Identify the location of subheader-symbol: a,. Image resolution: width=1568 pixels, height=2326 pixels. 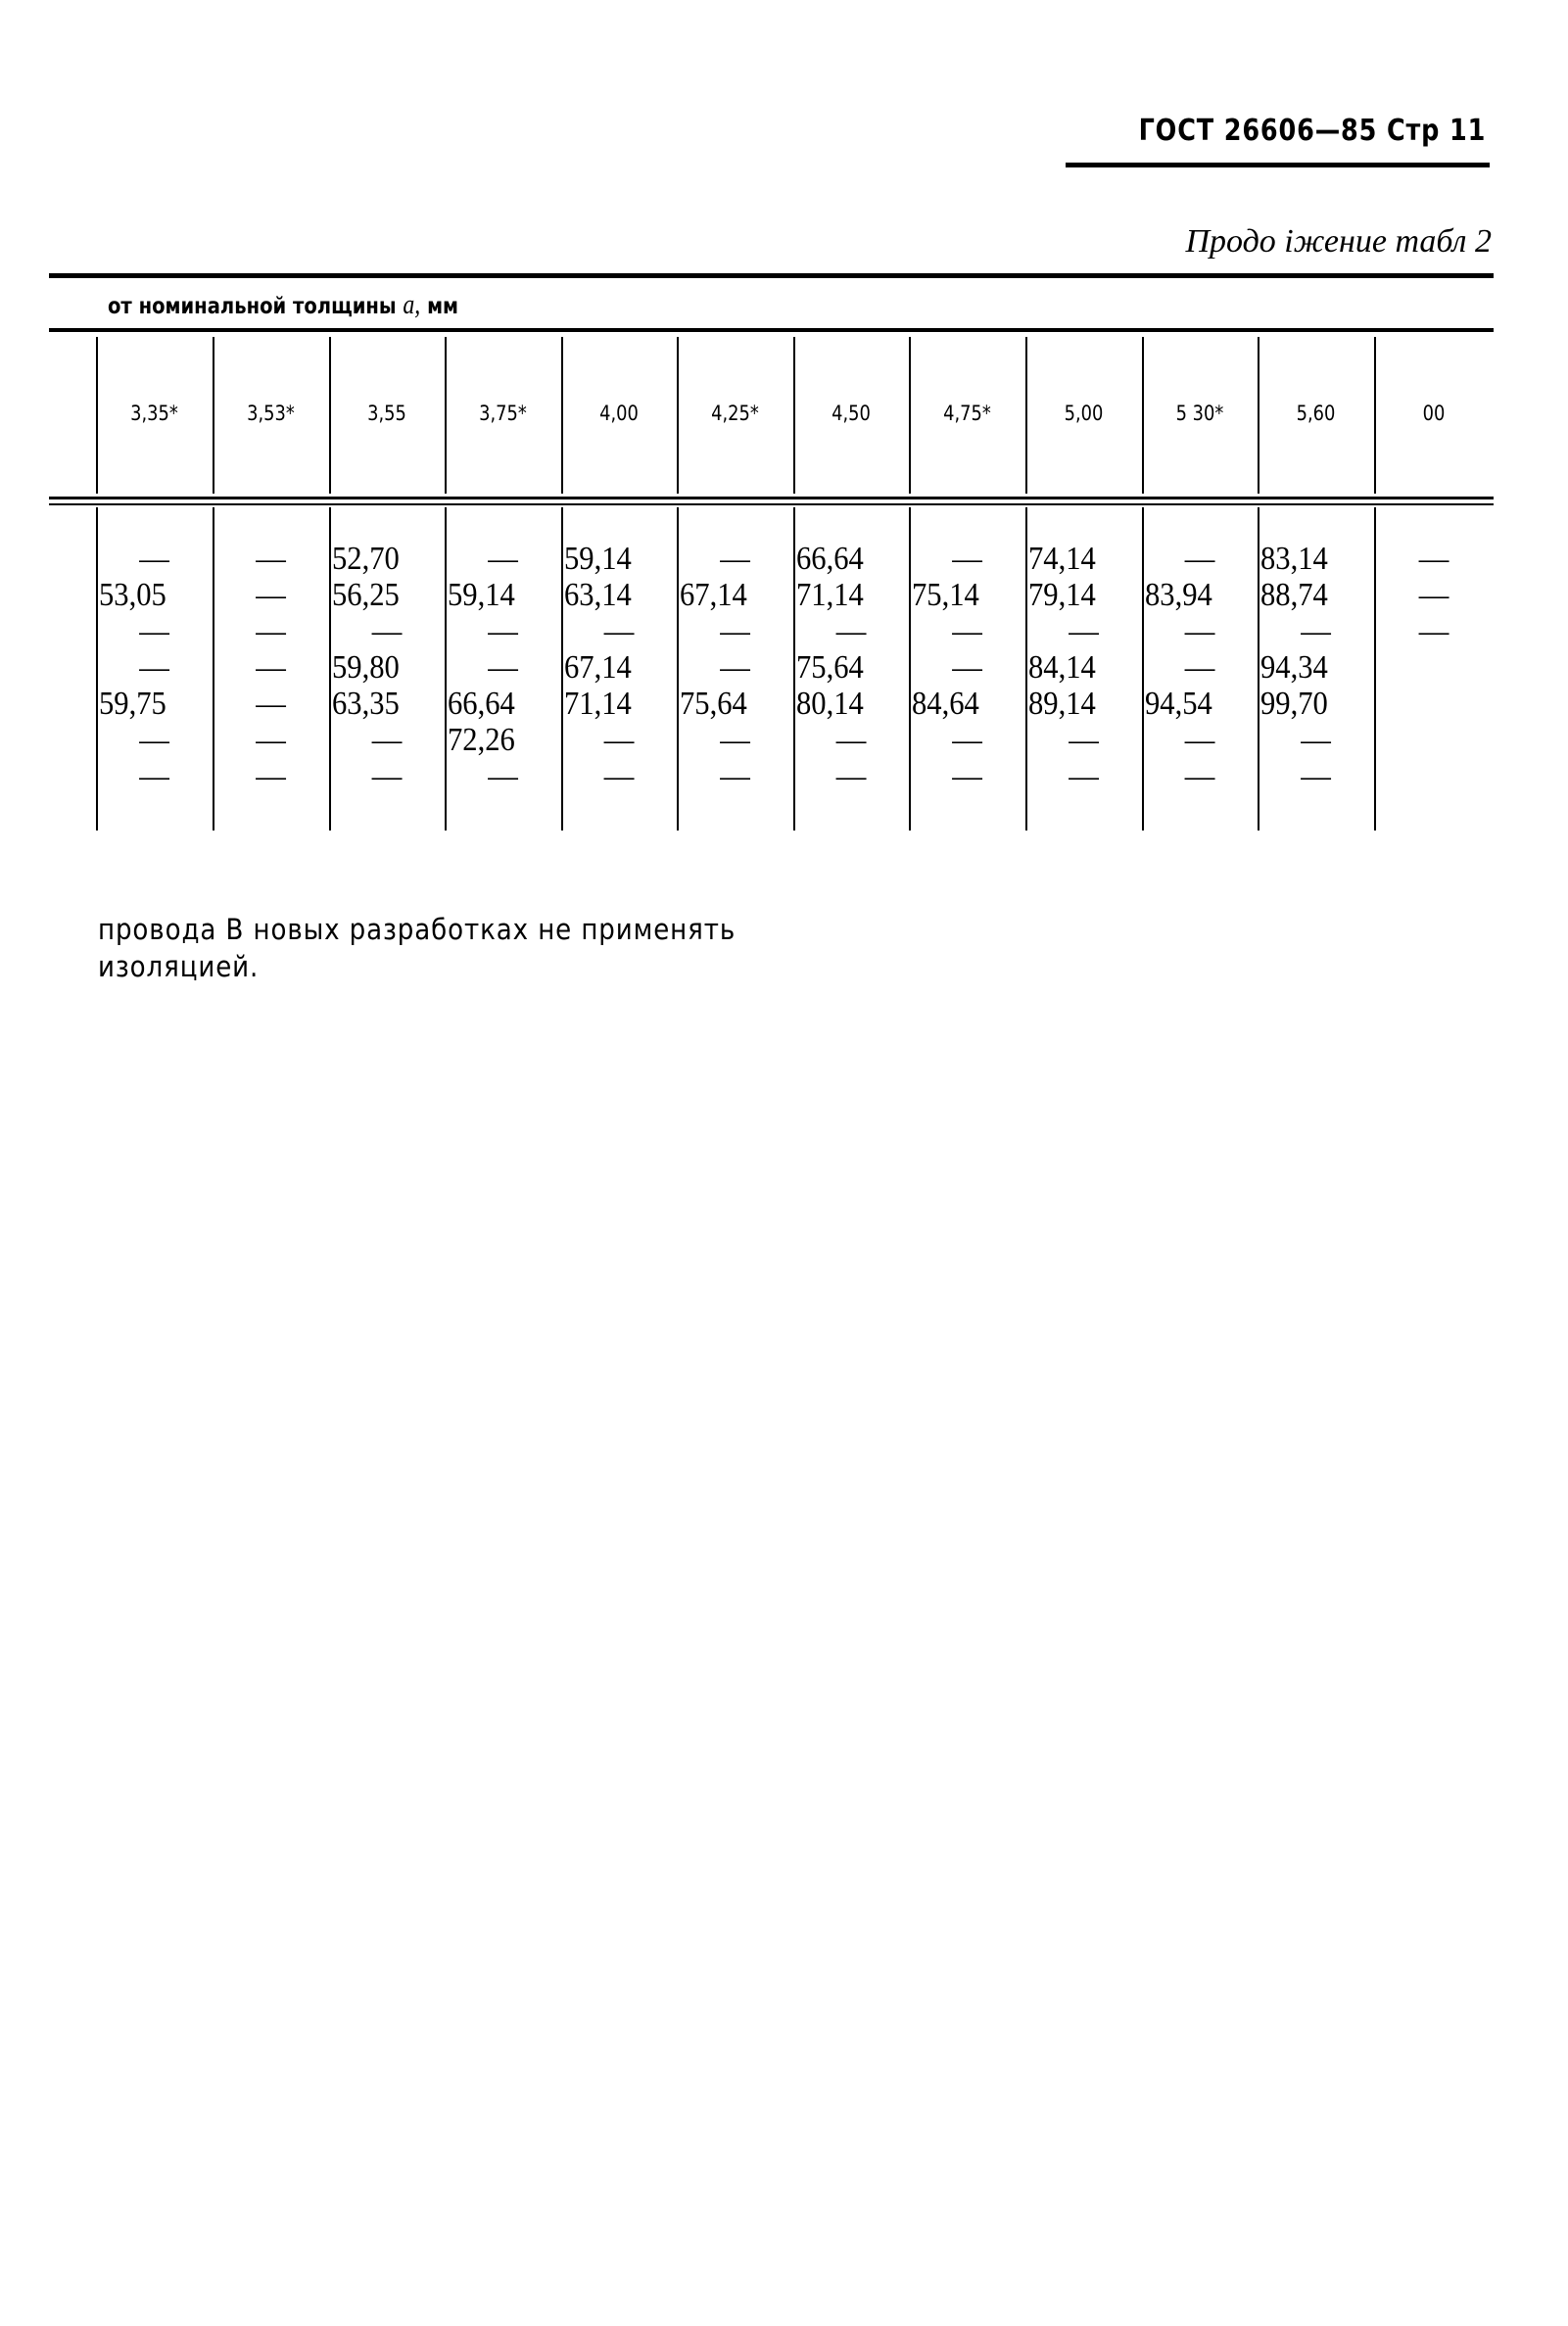
(412, 305).